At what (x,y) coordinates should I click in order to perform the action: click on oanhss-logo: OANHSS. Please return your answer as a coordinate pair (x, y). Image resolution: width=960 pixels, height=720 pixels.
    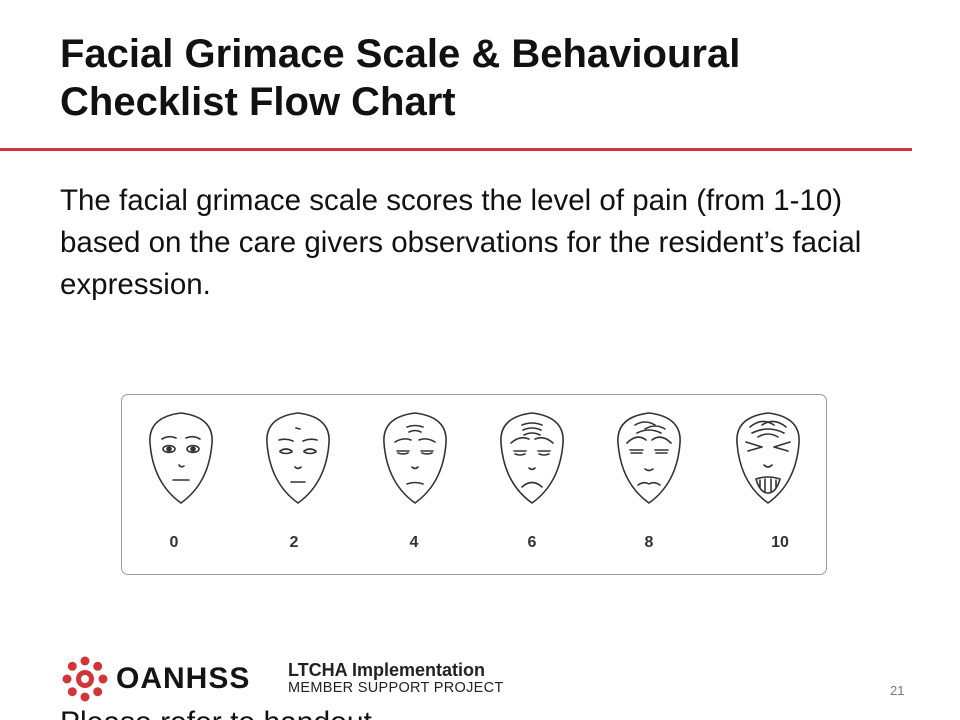
    Looking at the image, I should click on (156, 679).